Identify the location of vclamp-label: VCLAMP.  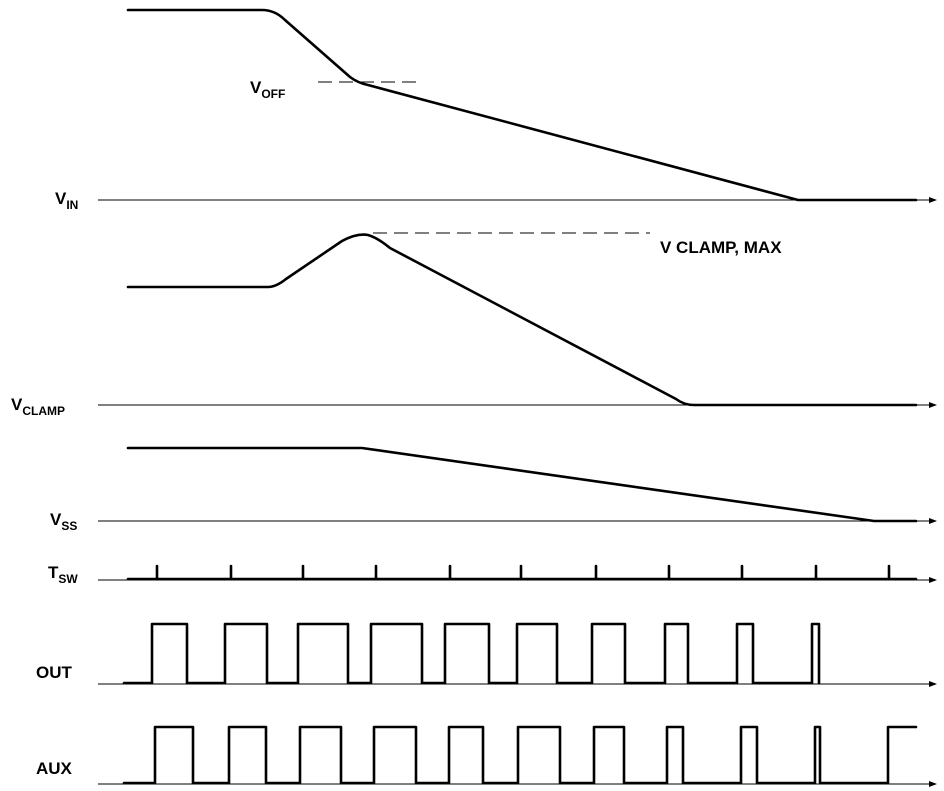
(38, 406).